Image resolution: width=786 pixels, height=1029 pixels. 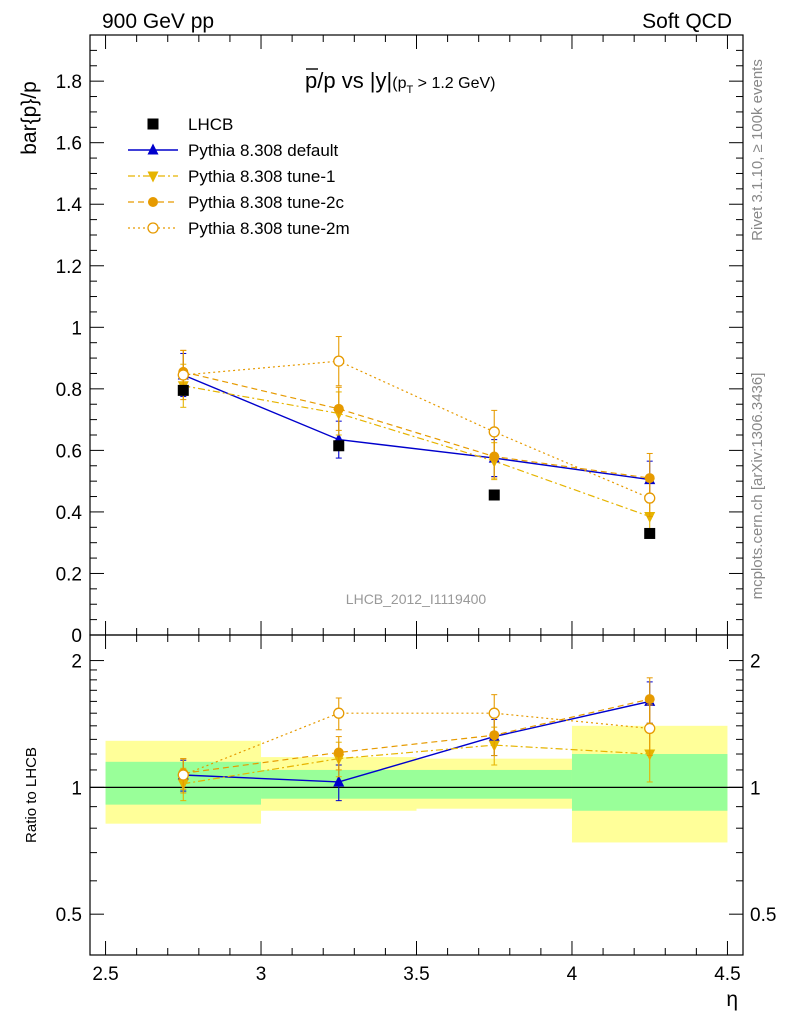 I want to click on legend-entry: Pythia 8.308 tune-2c, so click(x=236, y=202).